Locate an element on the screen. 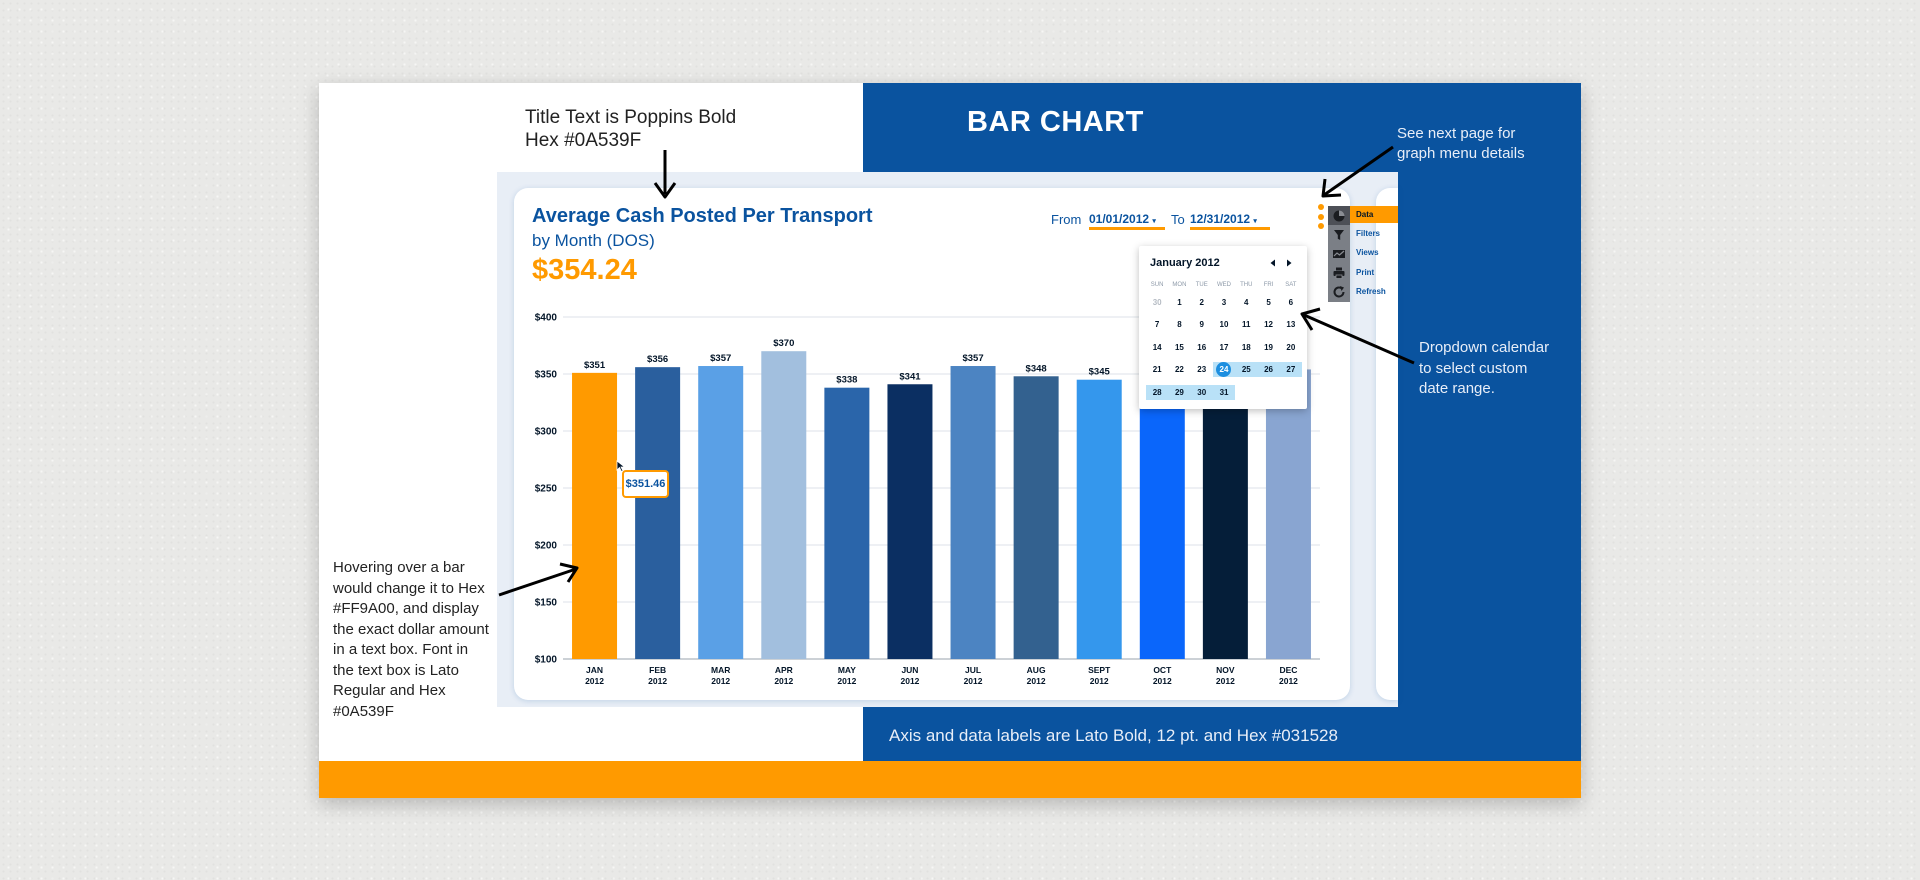 This screenshot has height=880, width=1920. calendar-day: 13 is located at coordinates (1291, 325).